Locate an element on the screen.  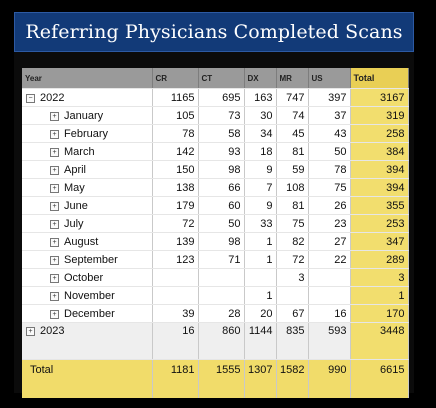
col-header-mr: MR is located at coordinates (292, 78).